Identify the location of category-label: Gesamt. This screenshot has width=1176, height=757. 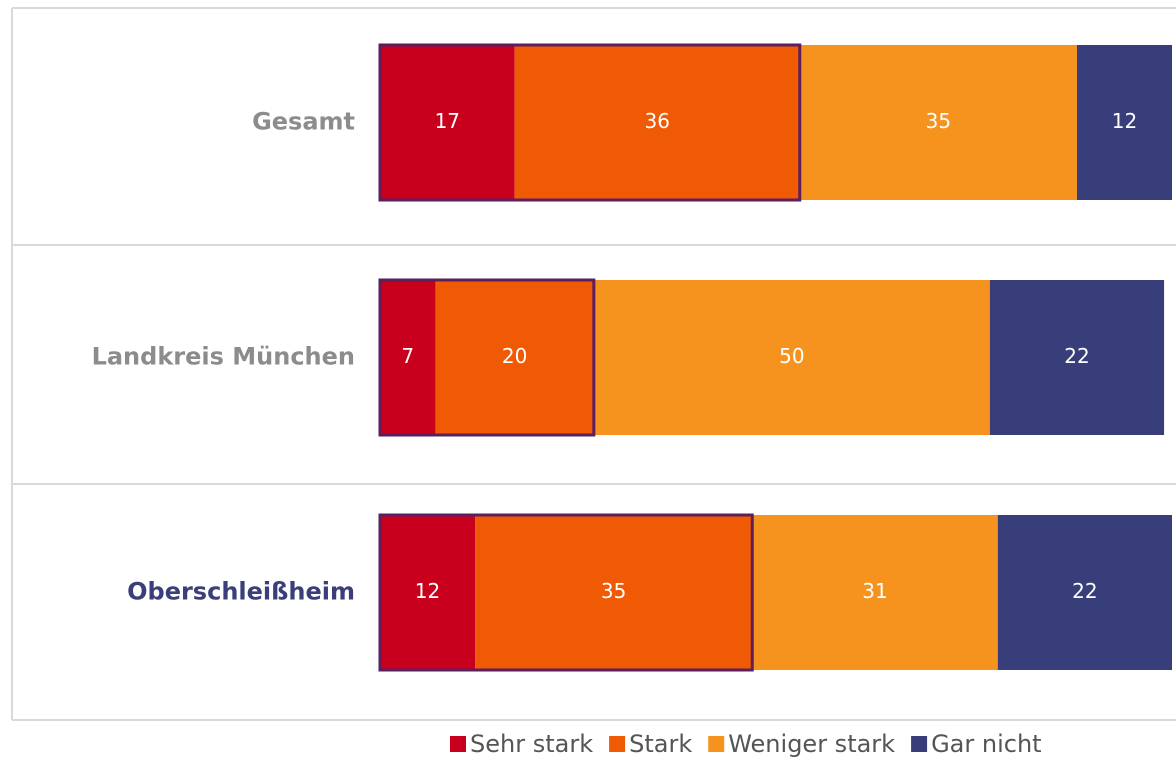
(303, 122).